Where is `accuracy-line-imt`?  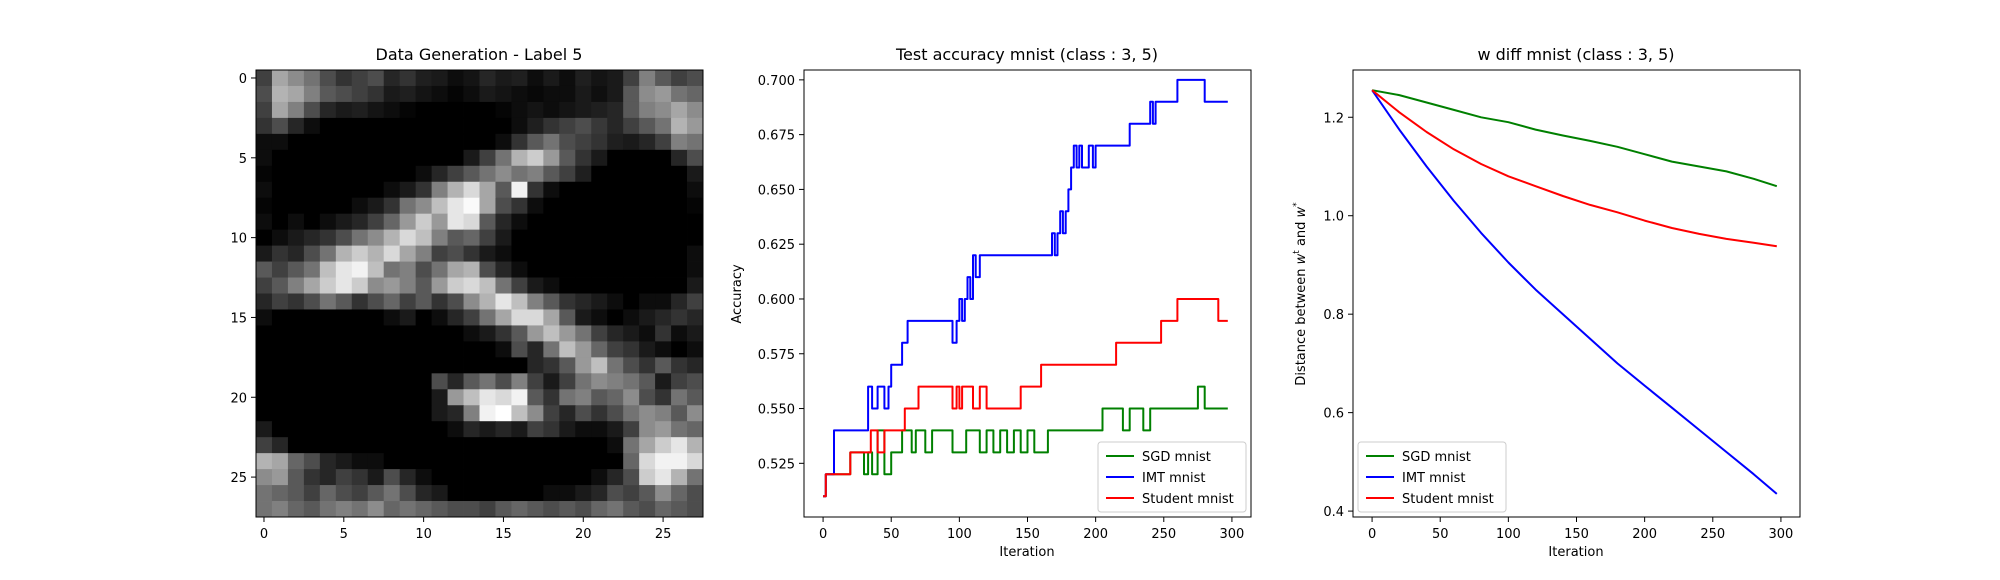
accuracy-line-imt is located at coordinates (1025, 288).